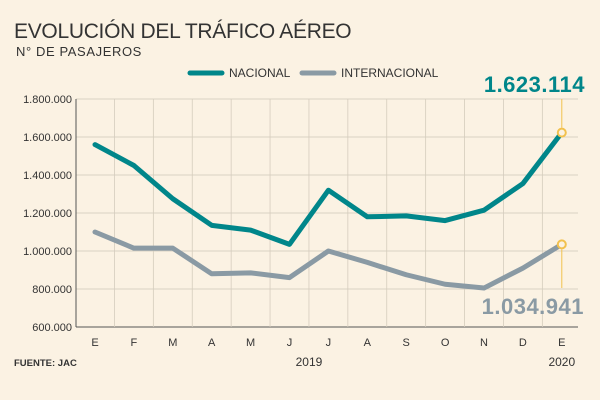 Image resolution: width=600 pixels, height=400 pixels. What do you see at coordinates (313, 73) in the screenshot?
I see `legend: NACIONAL INTERNACIONAL` at bounding box center [313, 73].